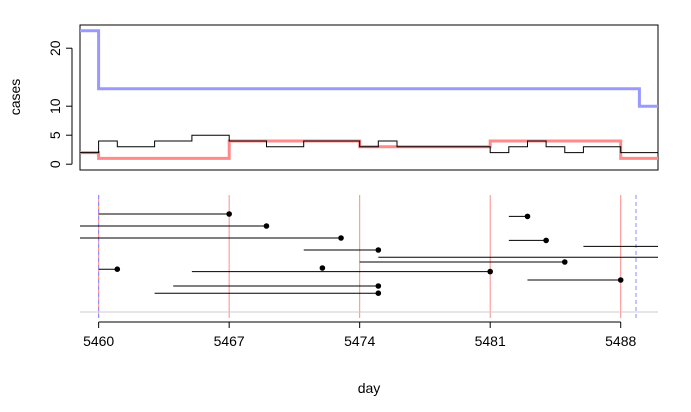  I want to click on top-y-axis: 0 5 10 20, so click(60, 104).